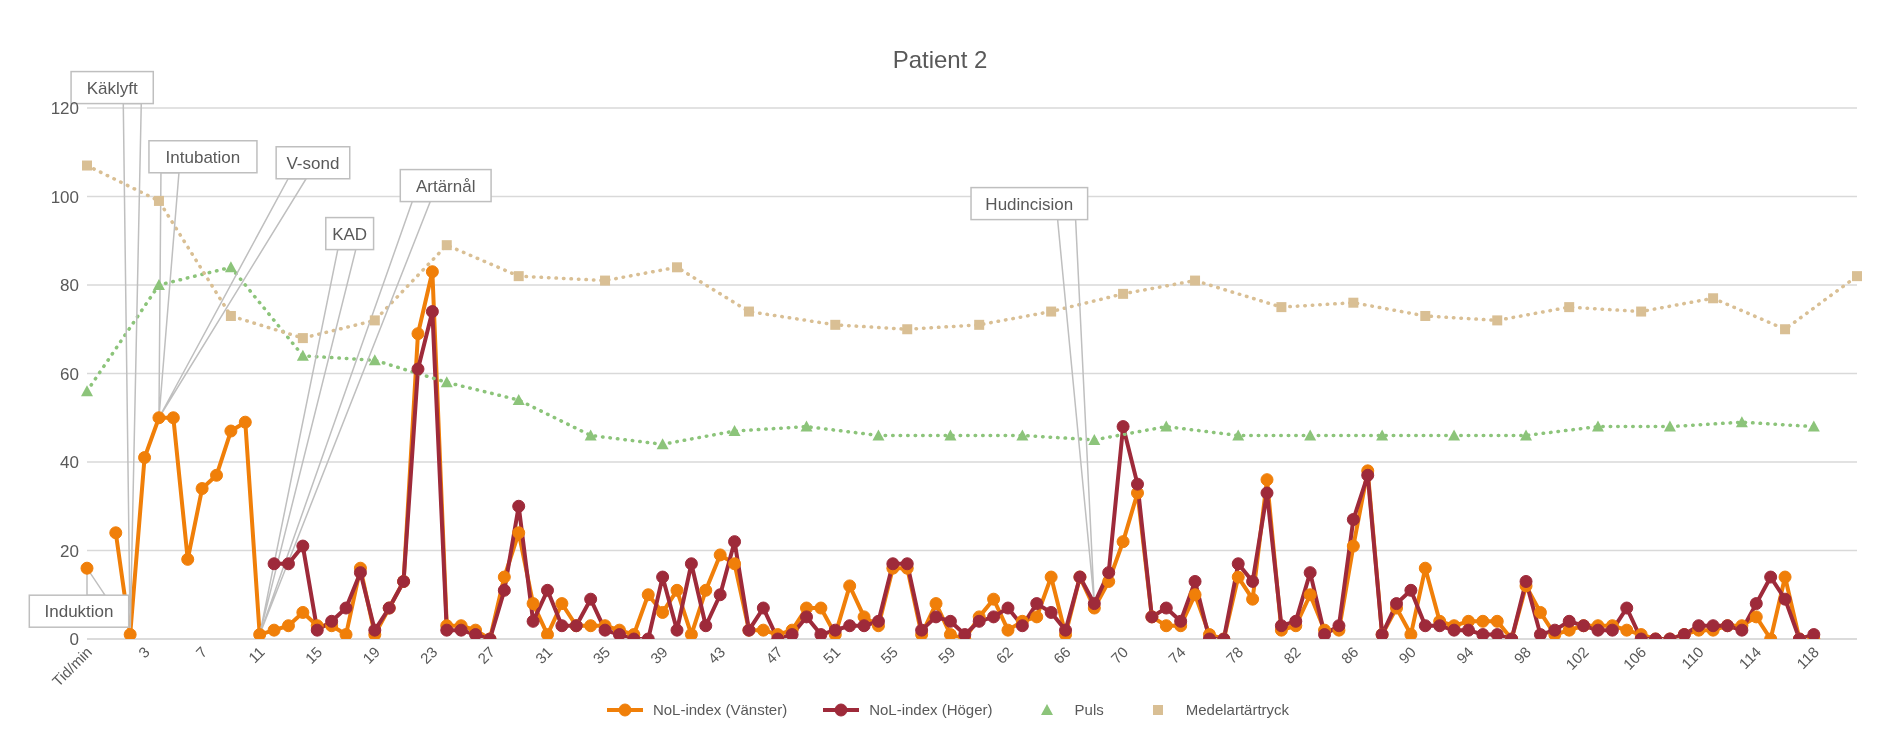 This screenshot has width=1880, height=751. Describe the element at coordinates (486, 655) in the screenshot. I see `x-tick-label: 27` at that location.